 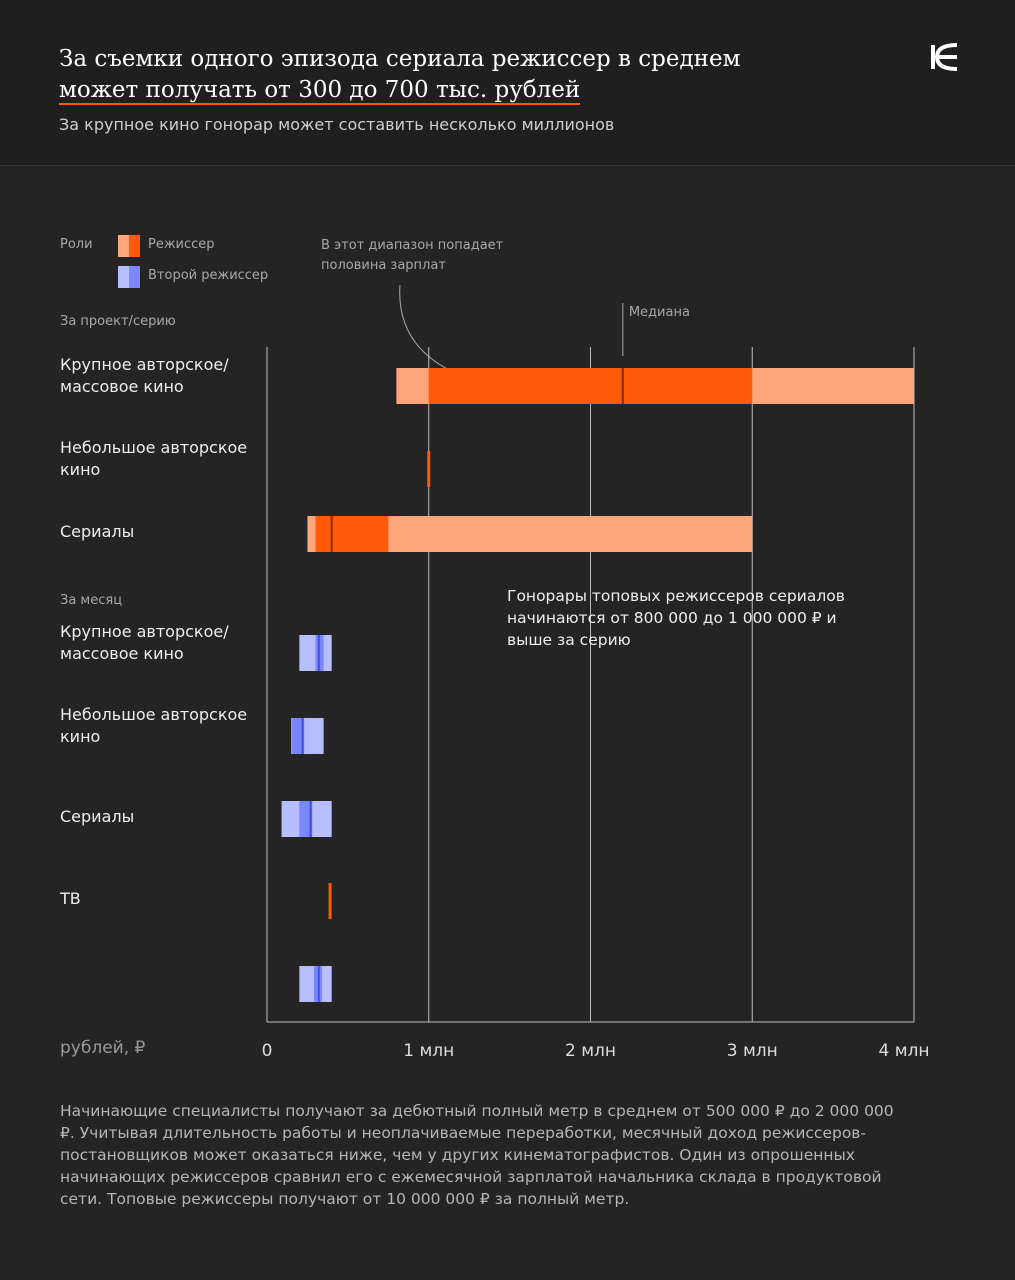 What do you see at coordinates (91, 600) in the screenshot?
I see `group-label: За месяц` at bounding box center [91, 600].